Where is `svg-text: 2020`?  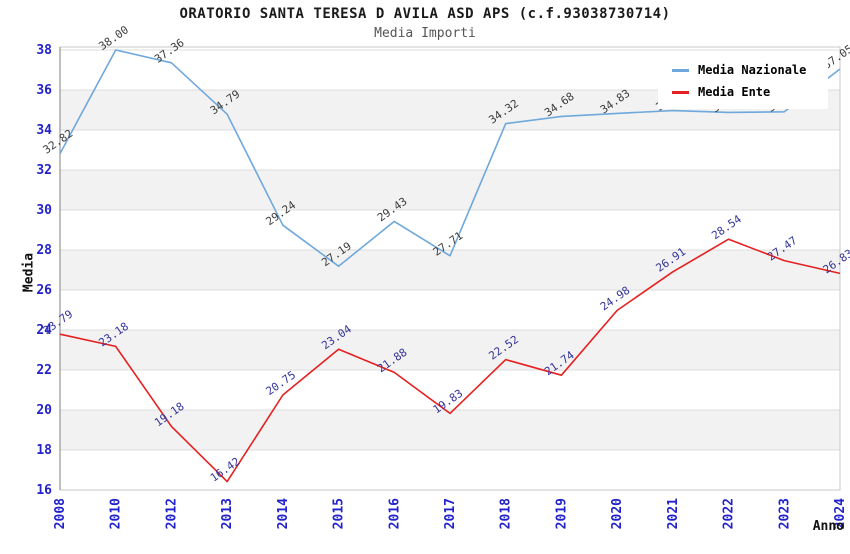
svg-text: 2020 is located at coordinates (617, 513).